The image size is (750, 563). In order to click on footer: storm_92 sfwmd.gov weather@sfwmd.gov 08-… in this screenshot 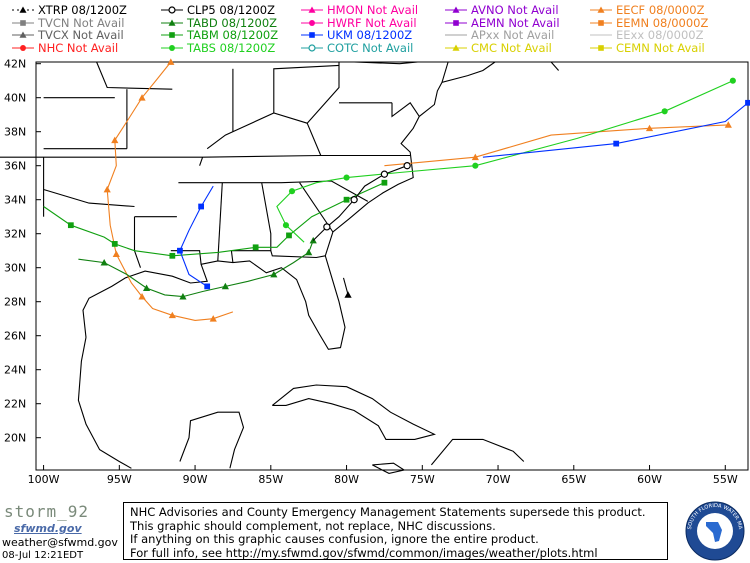, I will do `click(375, 531)`.